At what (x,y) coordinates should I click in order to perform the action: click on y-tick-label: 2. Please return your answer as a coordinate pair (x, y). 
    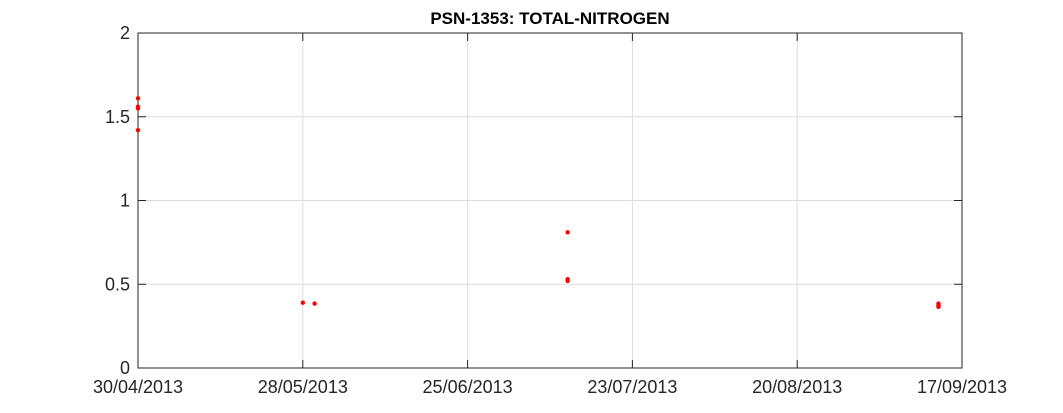
    Looking at the image, I should click on (125, 33).